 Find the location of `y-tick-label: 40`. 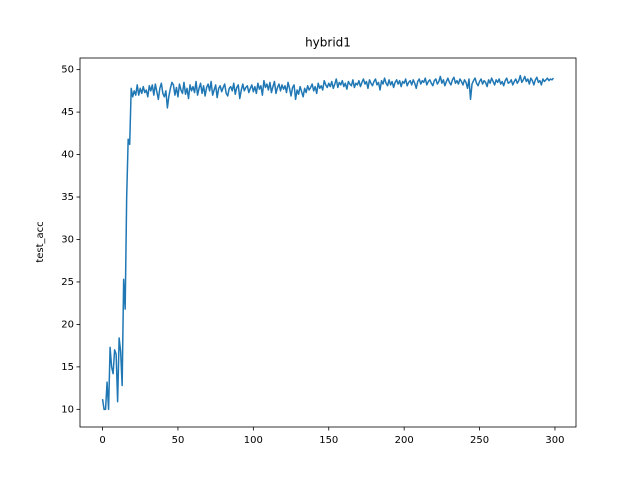

y-tick-label: 40 is located at coordinates (67, 155).